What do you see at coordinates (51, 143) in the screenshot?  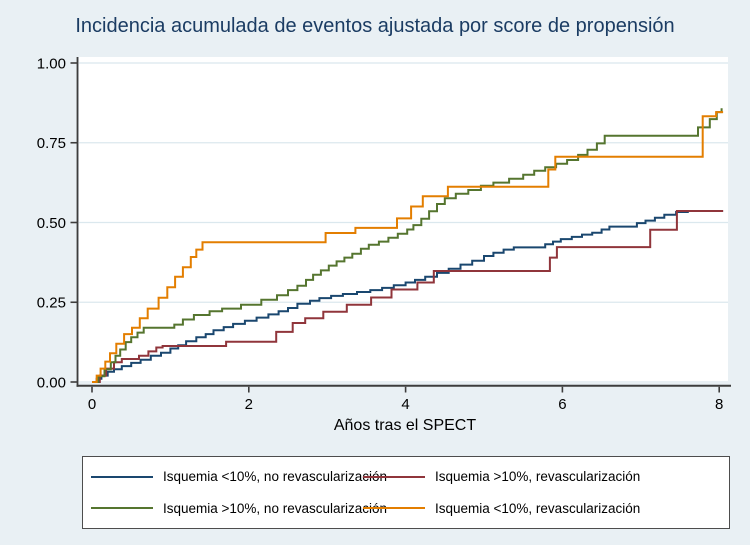 I see `y-tick-label: 0.75` at bounding box center [51, 143].